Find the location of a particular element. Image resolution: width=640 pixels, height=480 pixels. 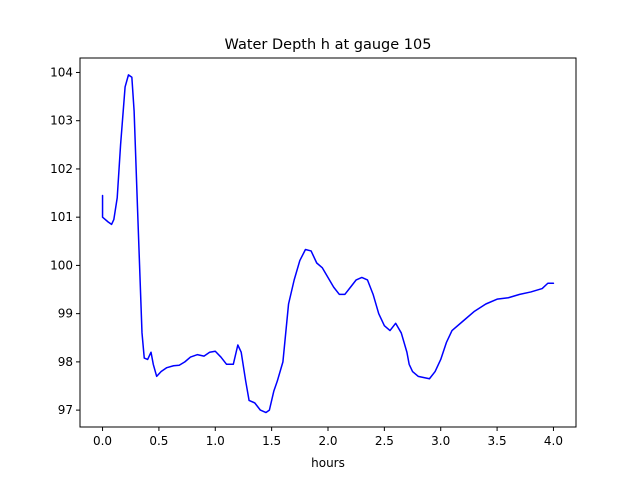

x-axis-label: hours is located at coordinates (328, 463).